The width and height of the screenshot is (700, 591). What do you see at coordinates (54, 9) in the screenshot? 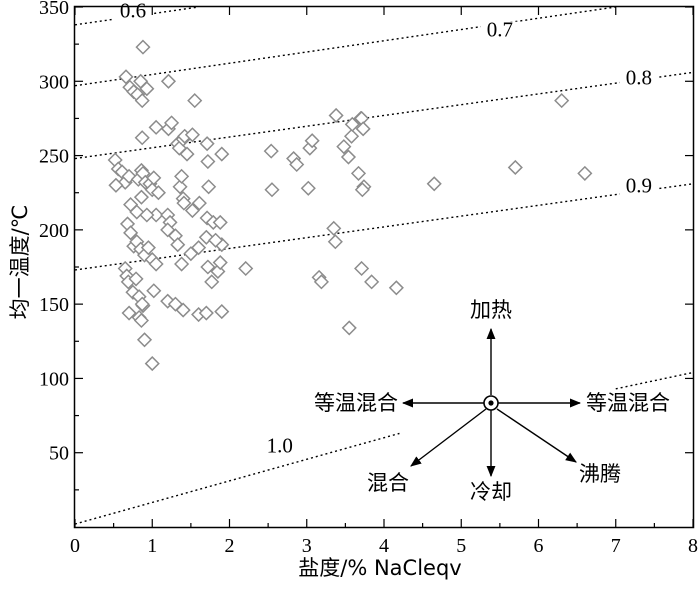
I see `y-tick-label: 350` at bounding box center [54, 9].